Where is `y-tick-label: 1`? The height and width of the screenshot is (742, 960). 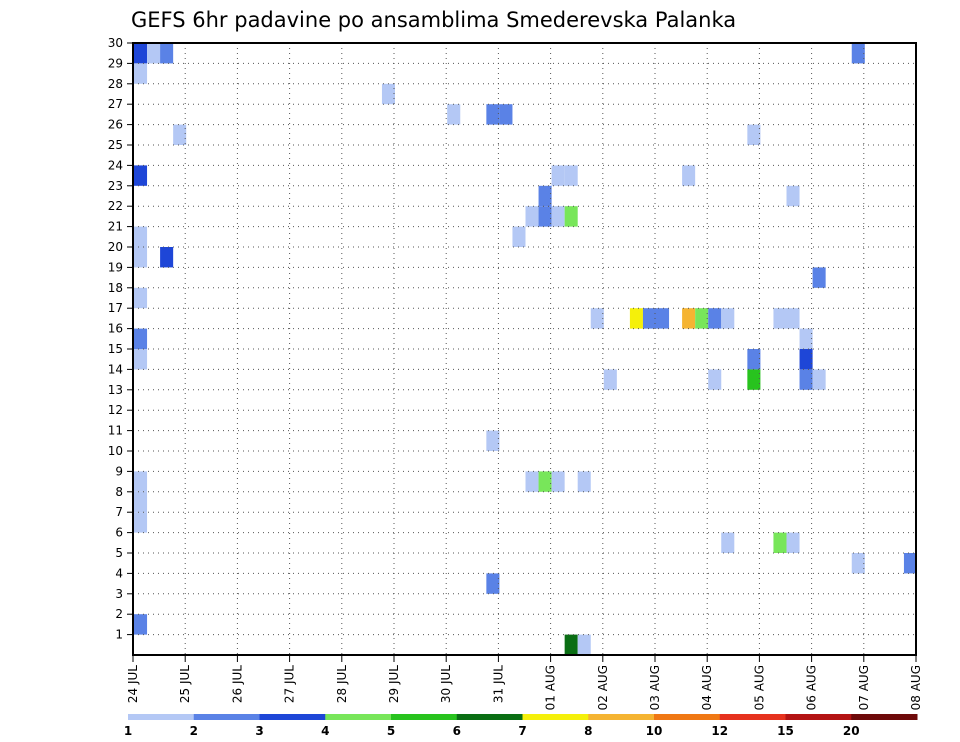 y-tick-label: 1 is located at coordinates (119, 635).